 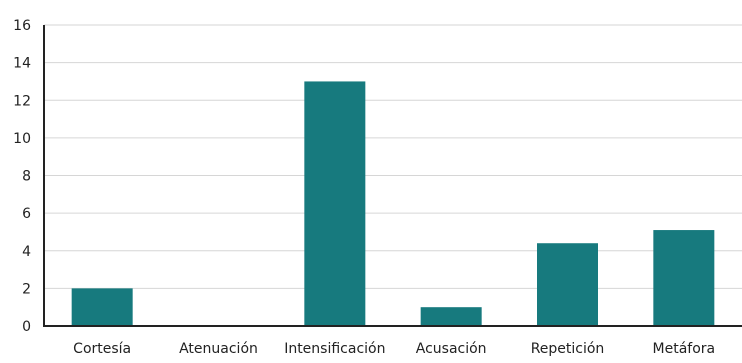 What do you see at coordinates (26, 177) in the screenshot?
I see `y-tick-label-8: 8` at bounding box center [26, 177].